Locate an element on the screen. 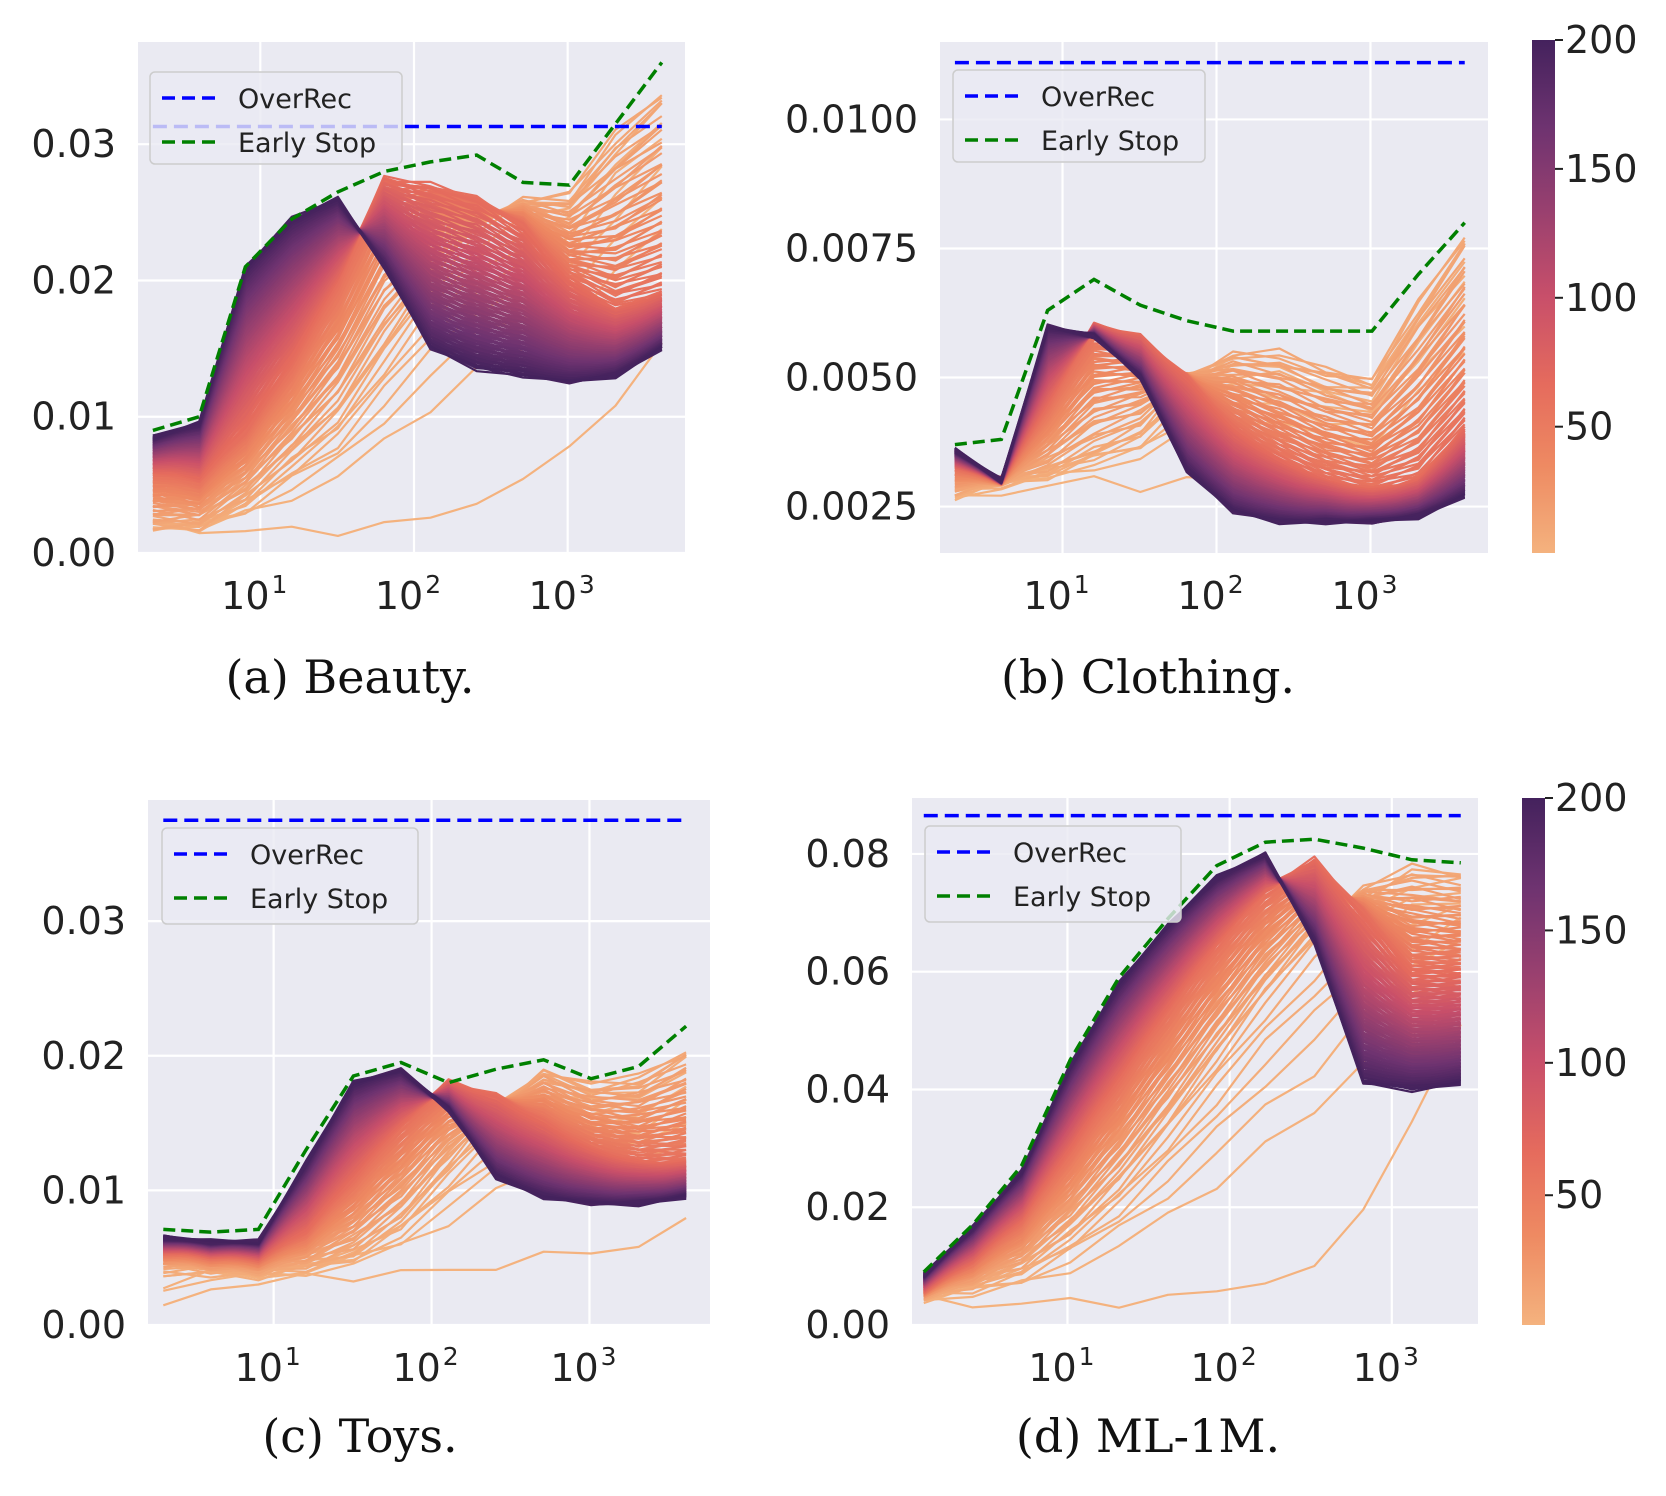 The width and height of the screenshot is (1666, 1496). y-tick-label: 0.06 is located at coordinates (847, 972).